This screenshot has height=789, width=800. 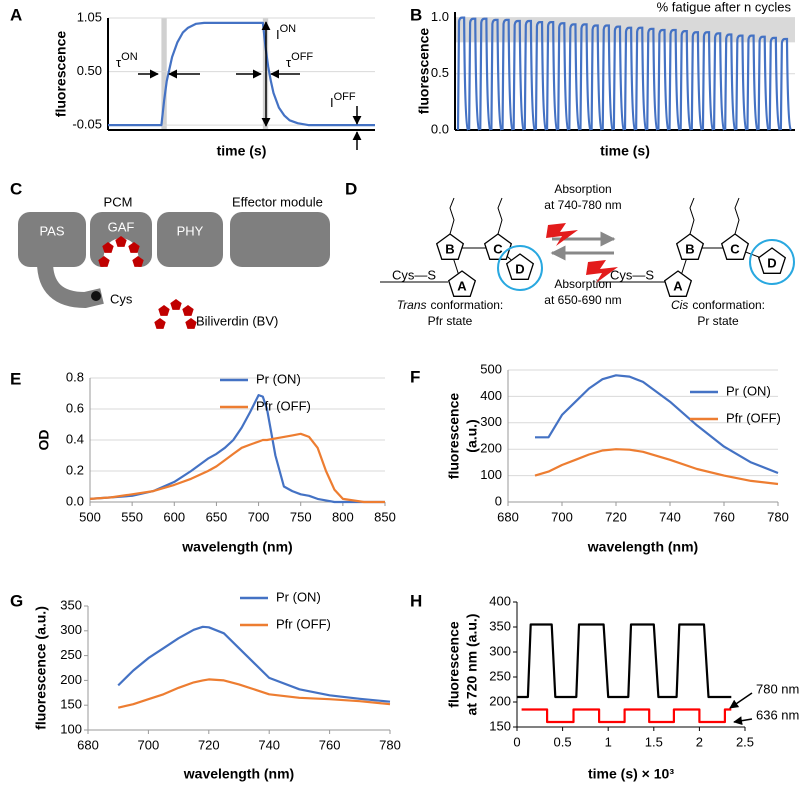 I want to click on linker-label: Cys—S, so click(x=632, y=274).